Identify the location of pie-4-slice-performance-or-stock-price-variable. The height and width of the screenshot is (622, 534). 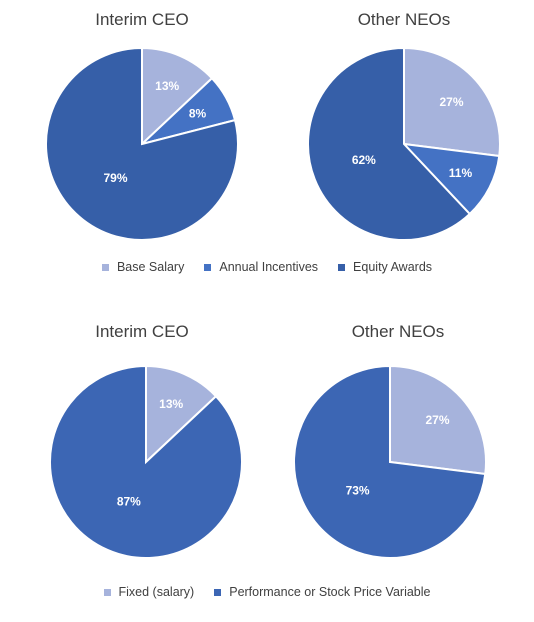
(390, 461).